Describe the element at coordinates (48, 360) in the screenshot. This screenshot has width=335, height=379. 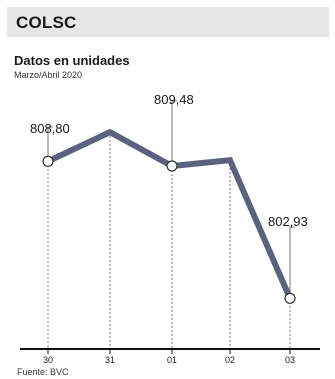
I see `x-tick-label-30: 30` at that location.